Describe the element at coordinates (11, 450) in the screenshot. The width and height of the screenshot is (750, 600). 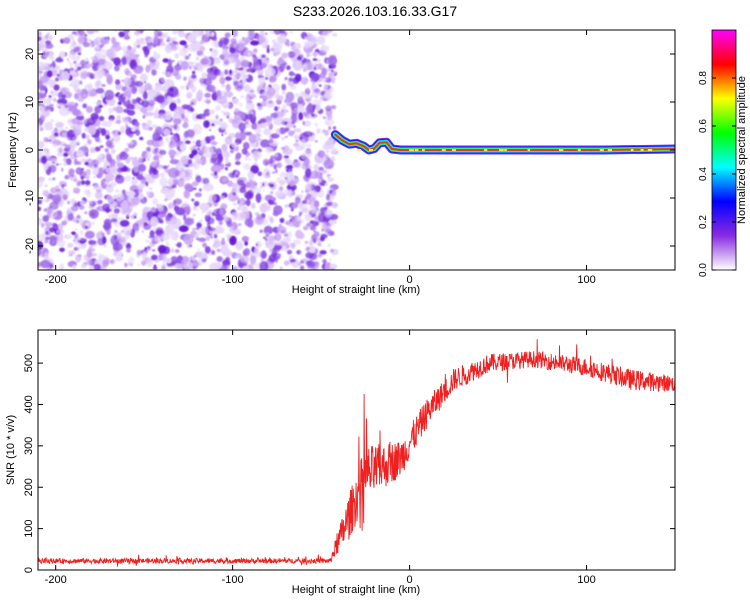
I see `snr-y-label: SNR (10 * v/v)` at that location.